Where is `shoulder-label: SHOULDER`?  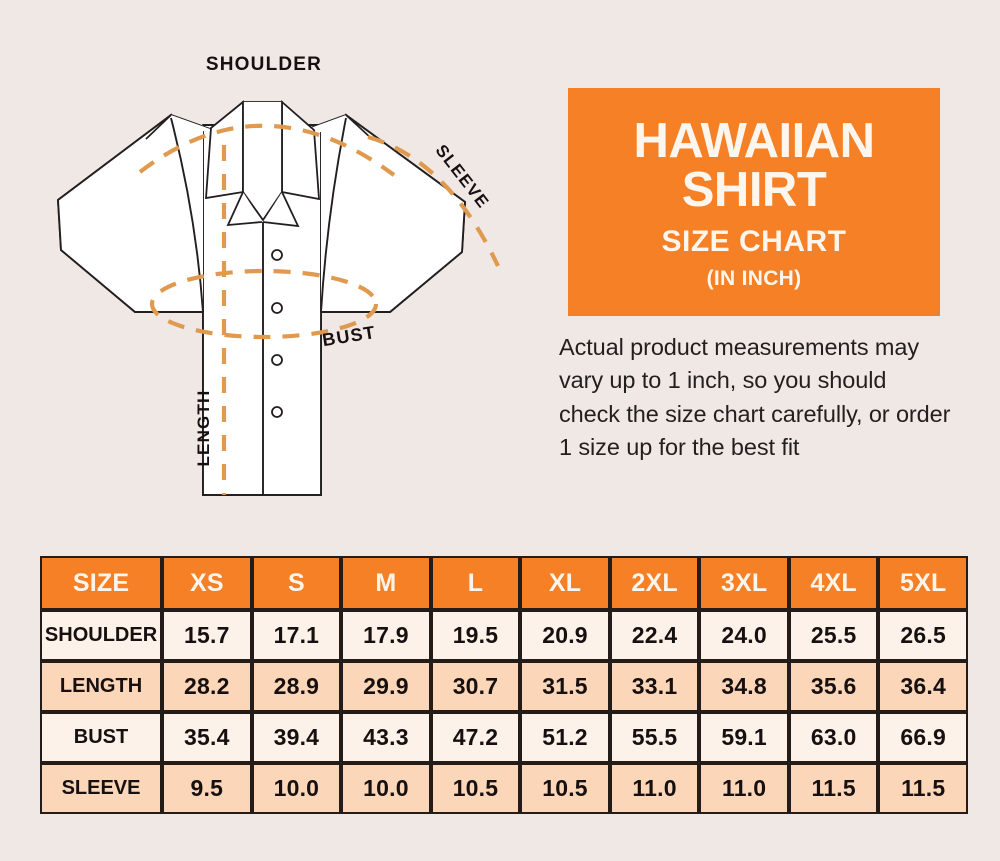 shoulder-label: SHOULDER is located at coordinates (264, 64).